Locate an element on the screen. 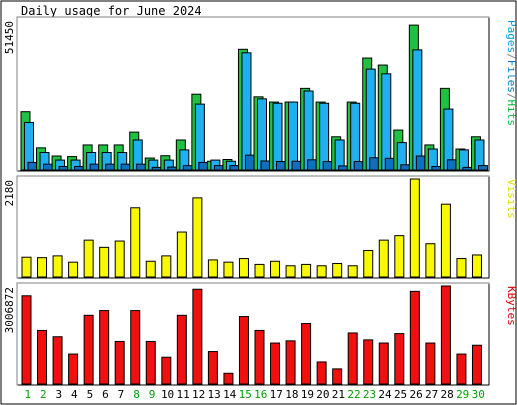  legend-entry-1-1: / is located at coordinates (511, 56).